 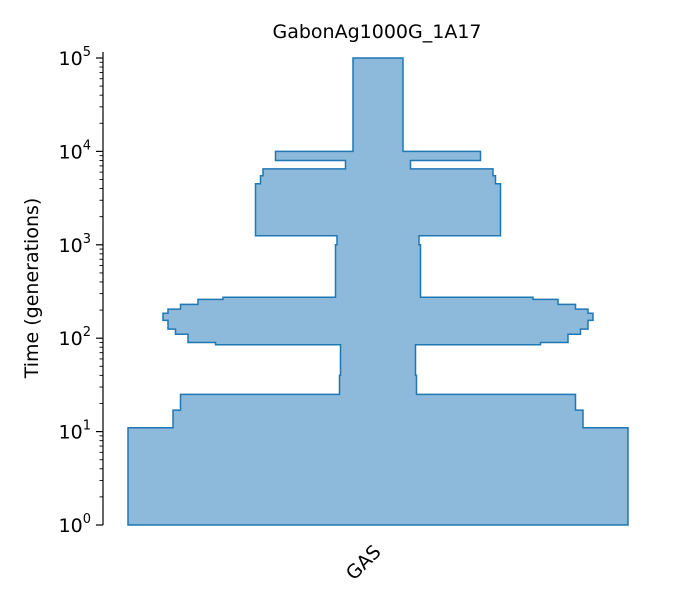 I want to click on x-category-label: GAS, so click(x=364, y=563).